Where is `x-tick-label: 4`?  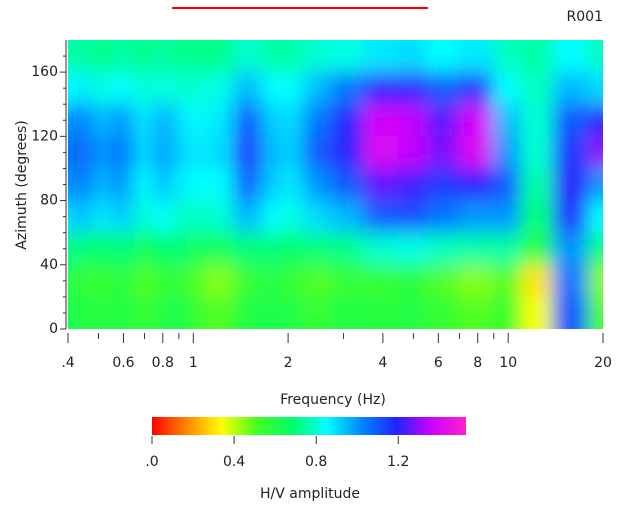
x-tick-label: 4 is located at coordinates (382, 363).